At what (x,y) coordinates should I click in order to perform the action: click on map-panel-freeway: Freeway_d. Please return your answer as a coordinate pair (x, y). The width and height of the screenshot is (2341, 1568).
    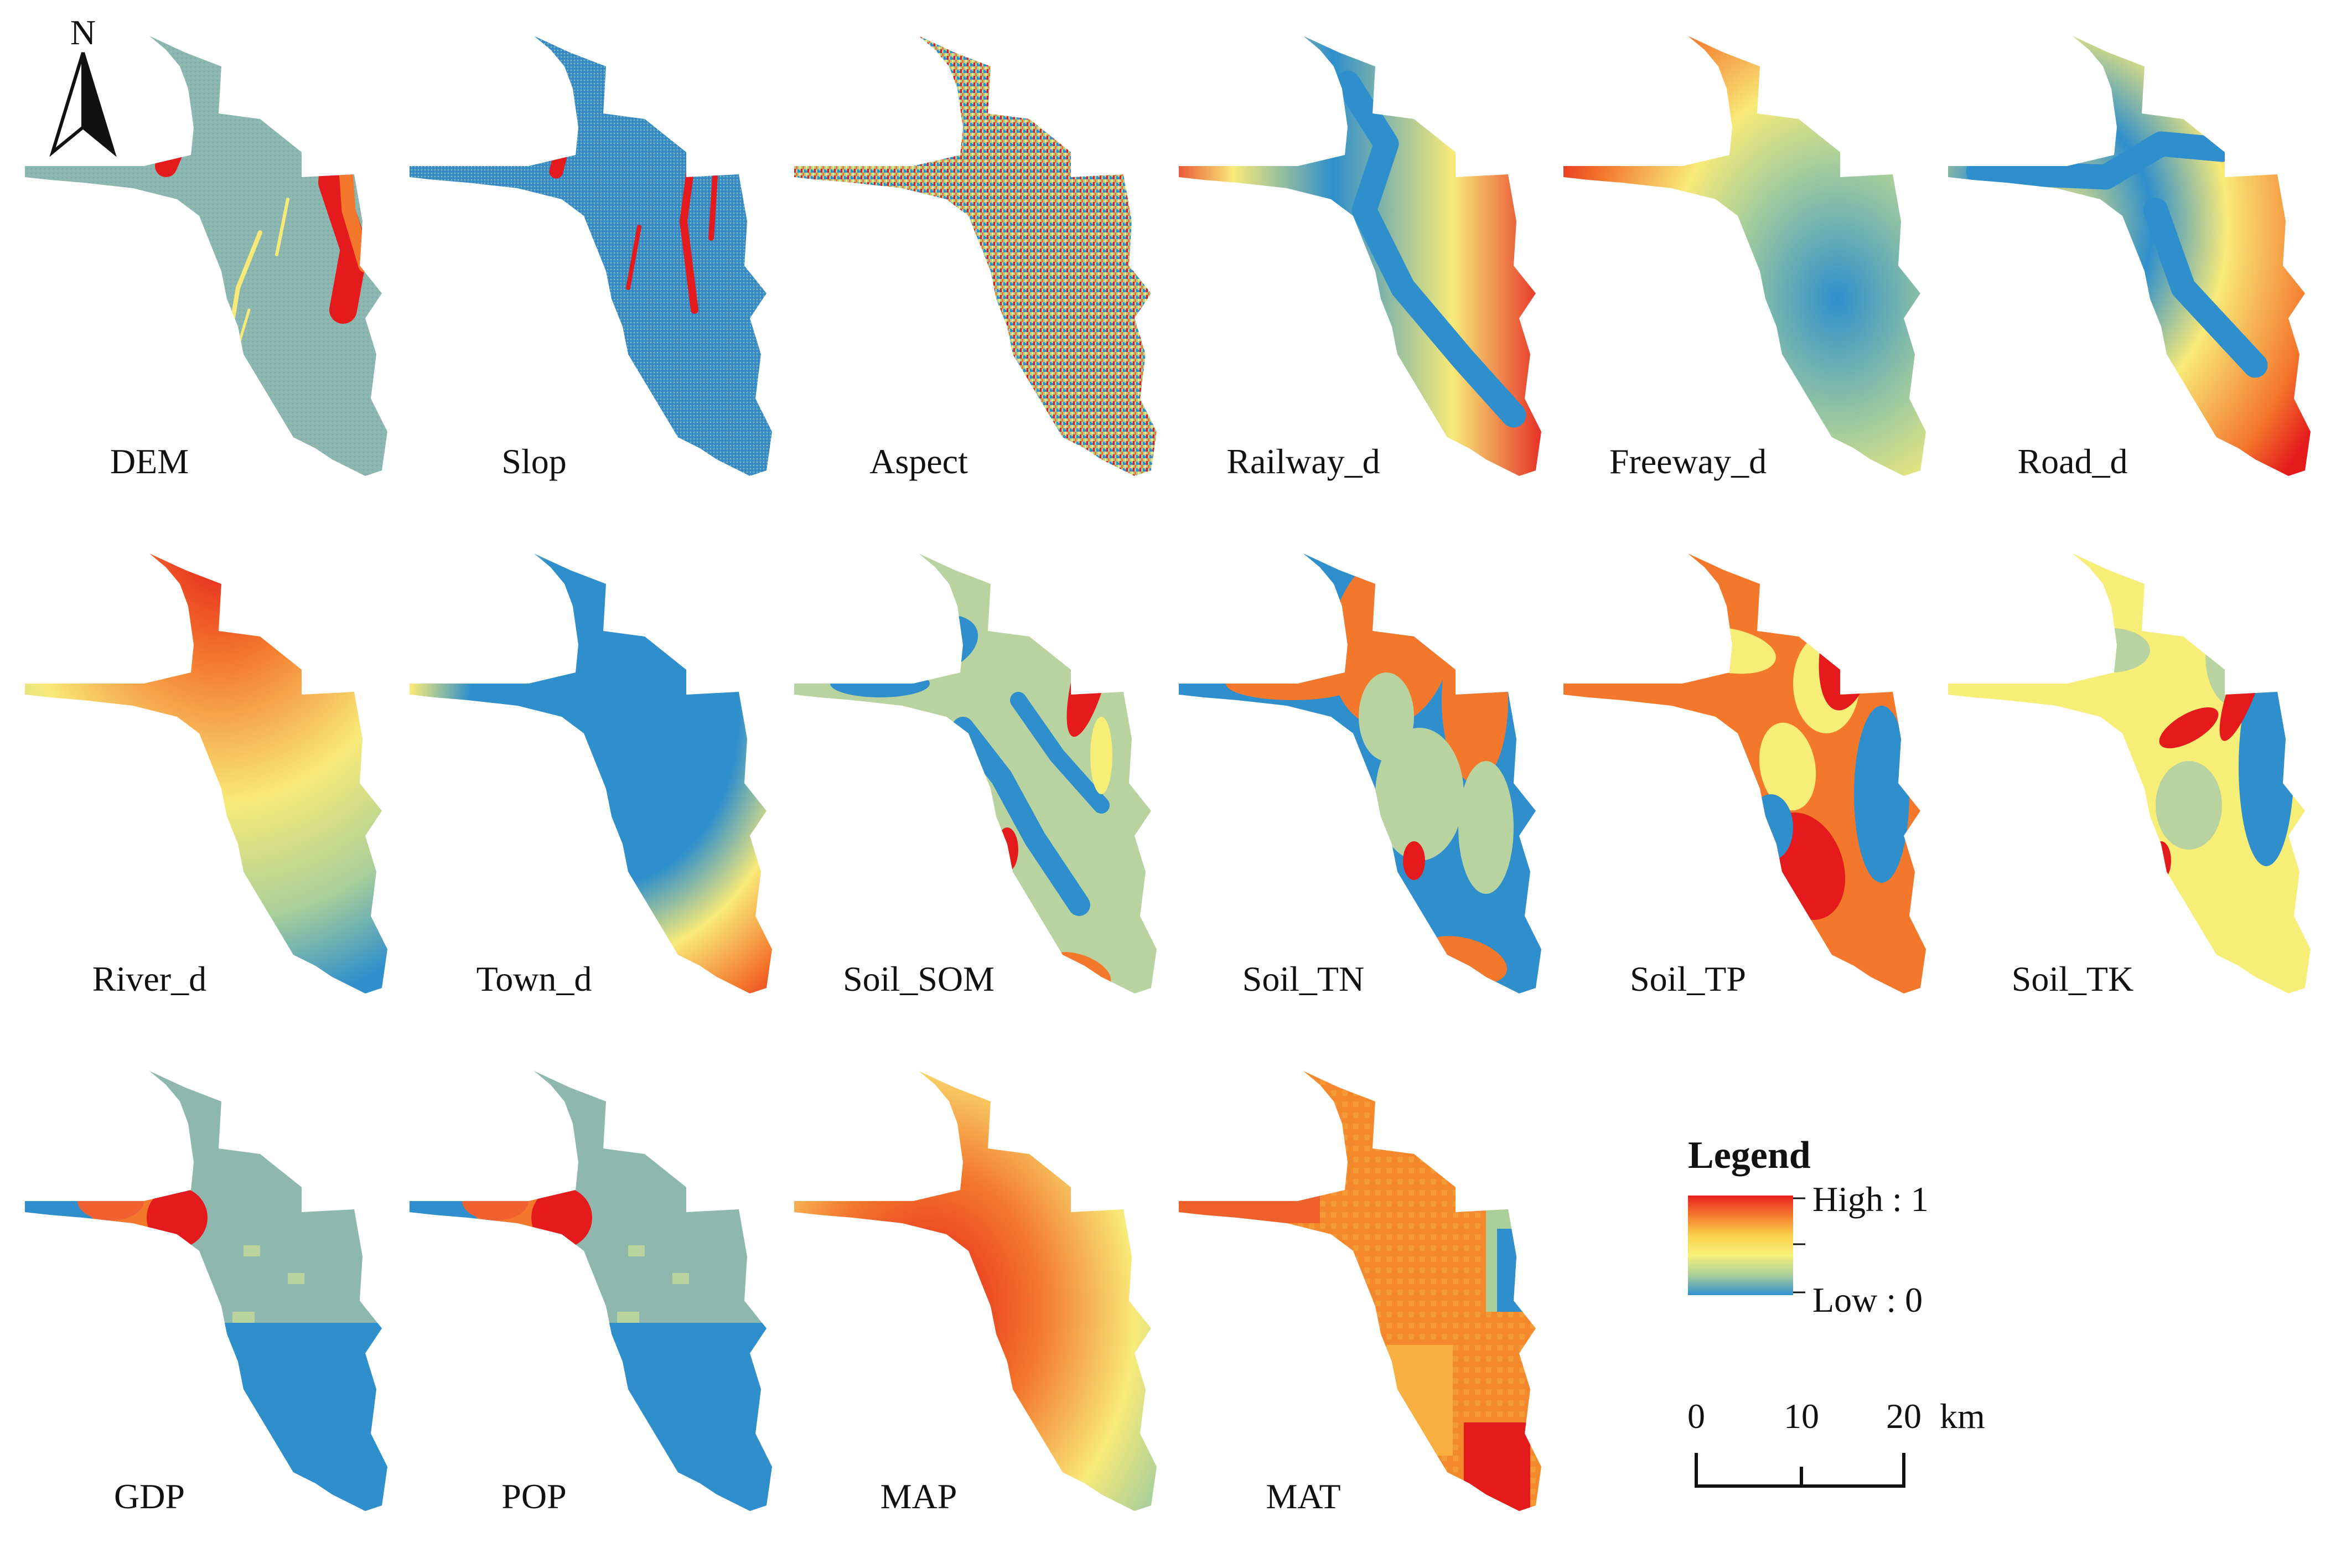
    Looking at the image, I should click on (1744, 258).